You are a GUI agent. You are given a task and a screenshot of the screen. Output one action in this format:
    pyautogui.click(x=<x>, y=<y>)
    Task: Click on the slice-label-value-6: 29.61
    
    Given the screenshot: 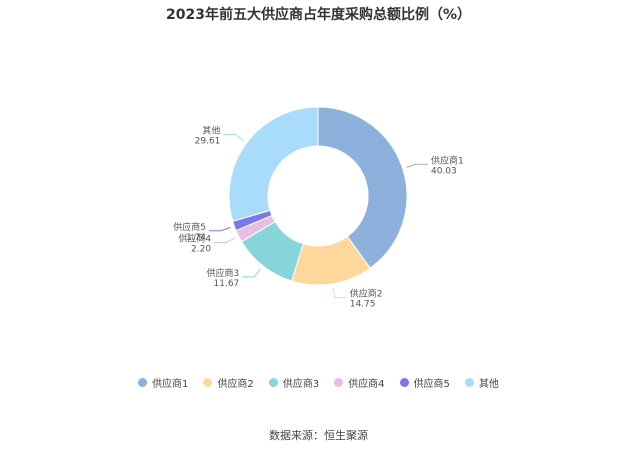 What is the action you would take?
    pyautogui.click(x=208, y=141)
    